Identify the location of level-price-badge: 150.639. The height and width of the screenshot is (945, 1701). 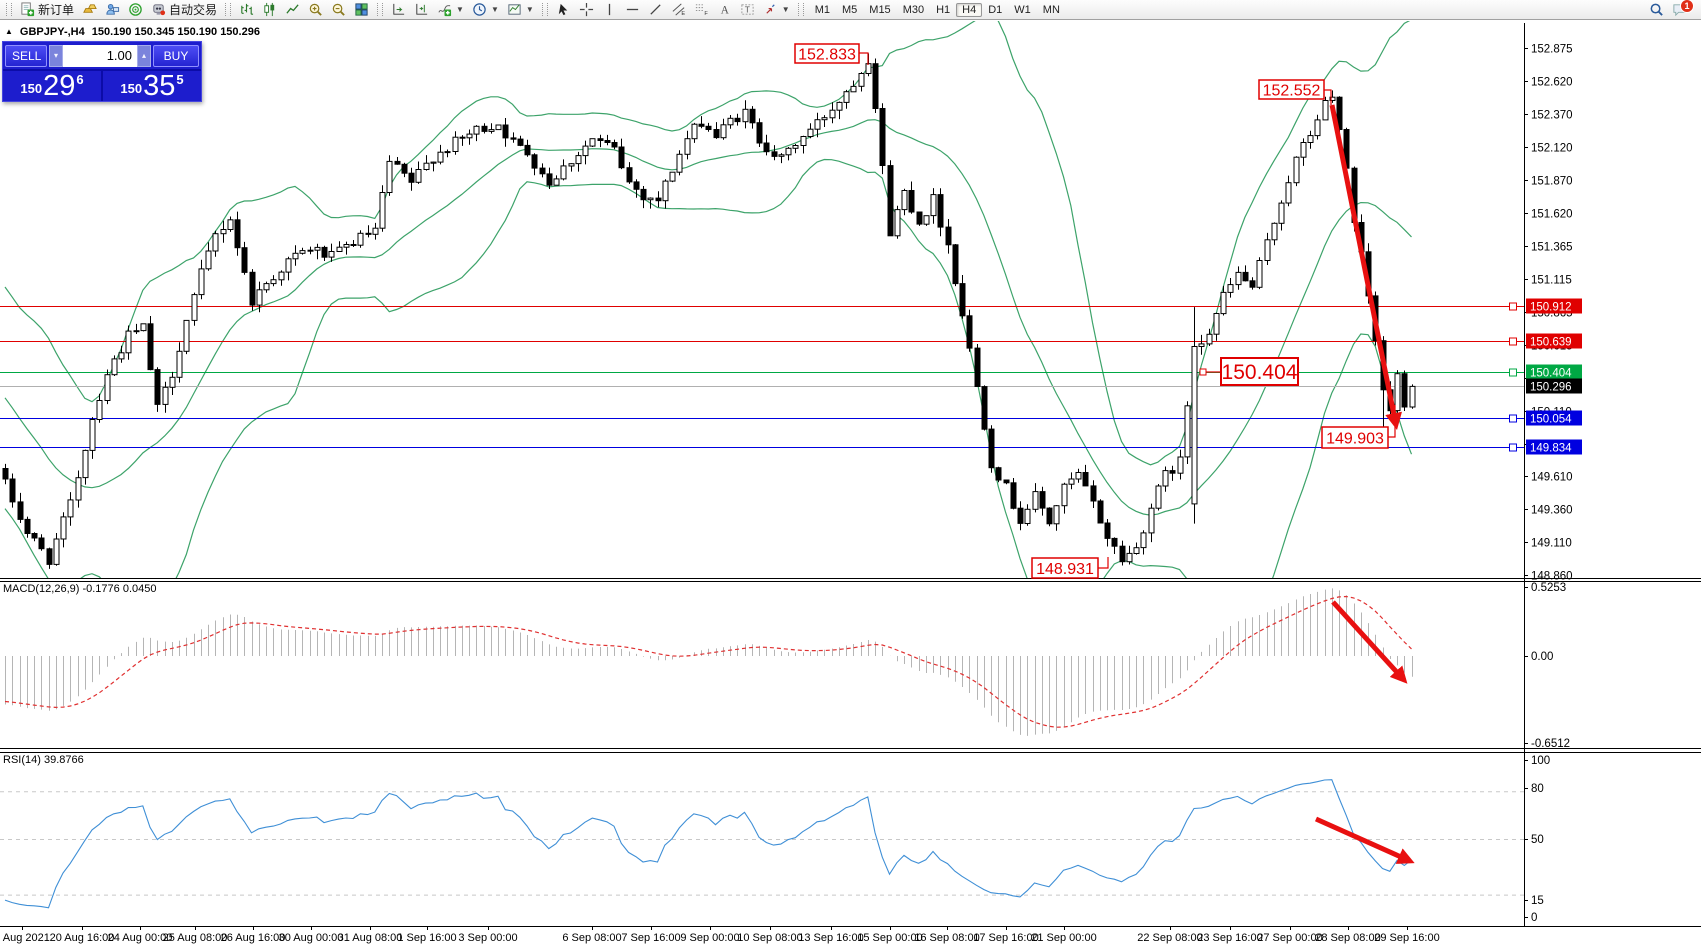
(1551, 343).